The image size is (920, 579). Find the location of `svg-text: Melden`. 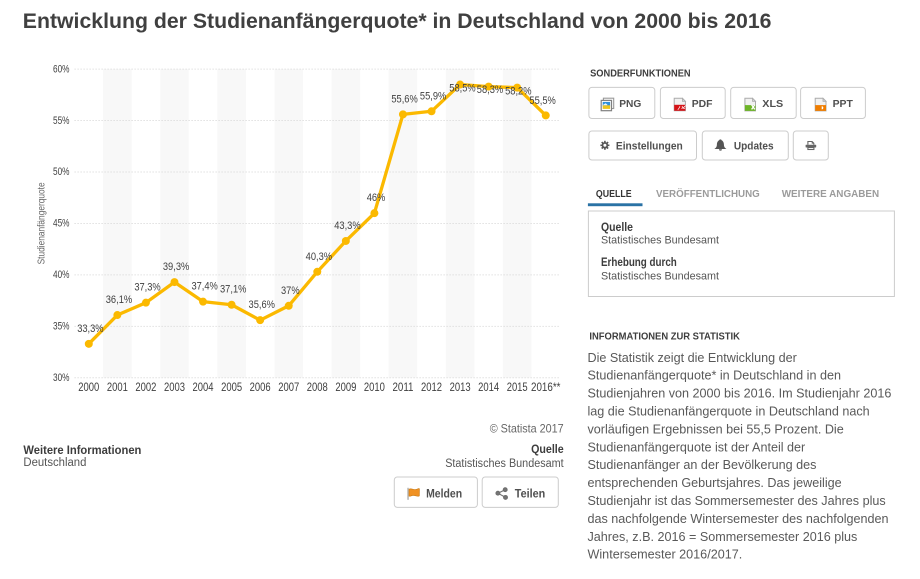

svg-text: Melden is located at coordinates (444, 494).